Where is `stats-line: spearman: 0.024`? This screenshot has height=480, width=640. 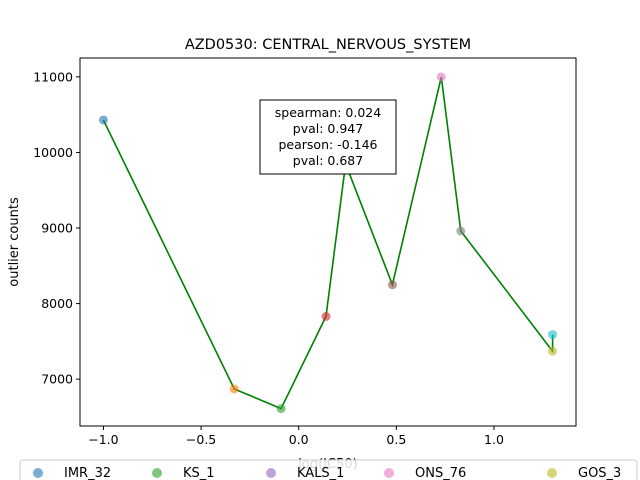 stats-line: spearman: 0.024 is located at coordinates (328, 112).